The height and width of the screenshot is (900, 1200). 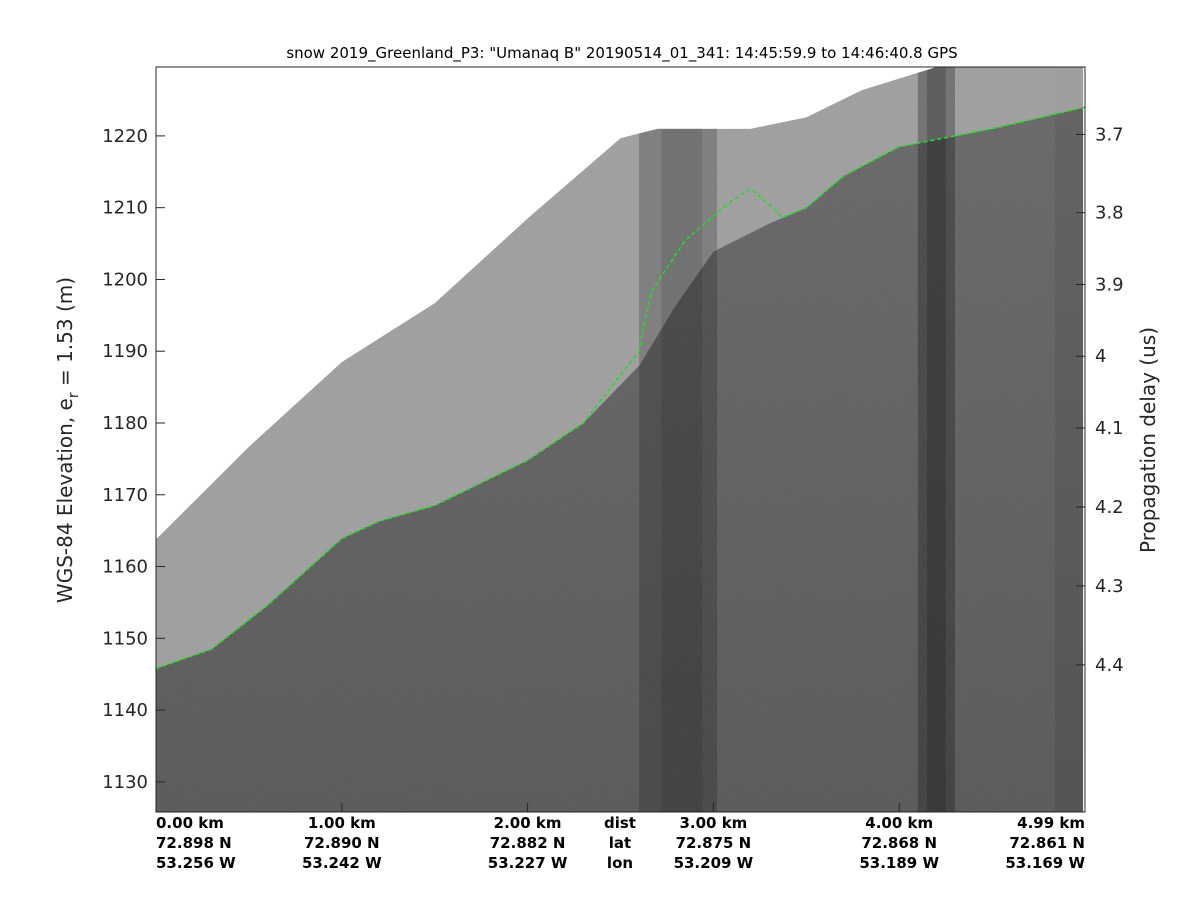 I want to click on y2-tick-label: 4.4, so click(x=1109, y=665).